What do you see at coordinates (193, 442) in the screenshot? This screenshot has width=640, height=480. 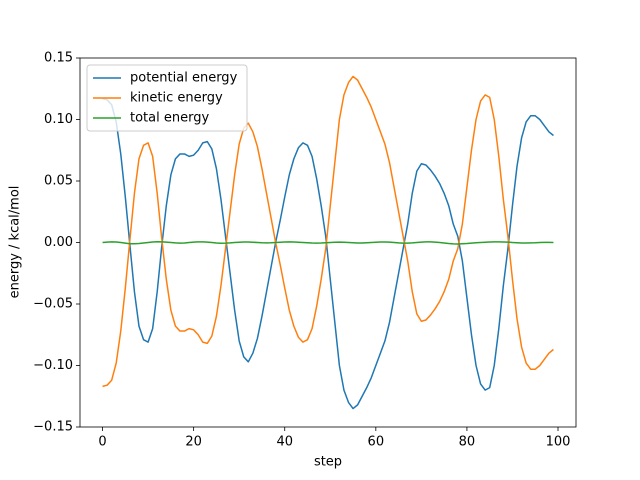 I see `x-tick-label: 20` at bounding box center [193, 442].